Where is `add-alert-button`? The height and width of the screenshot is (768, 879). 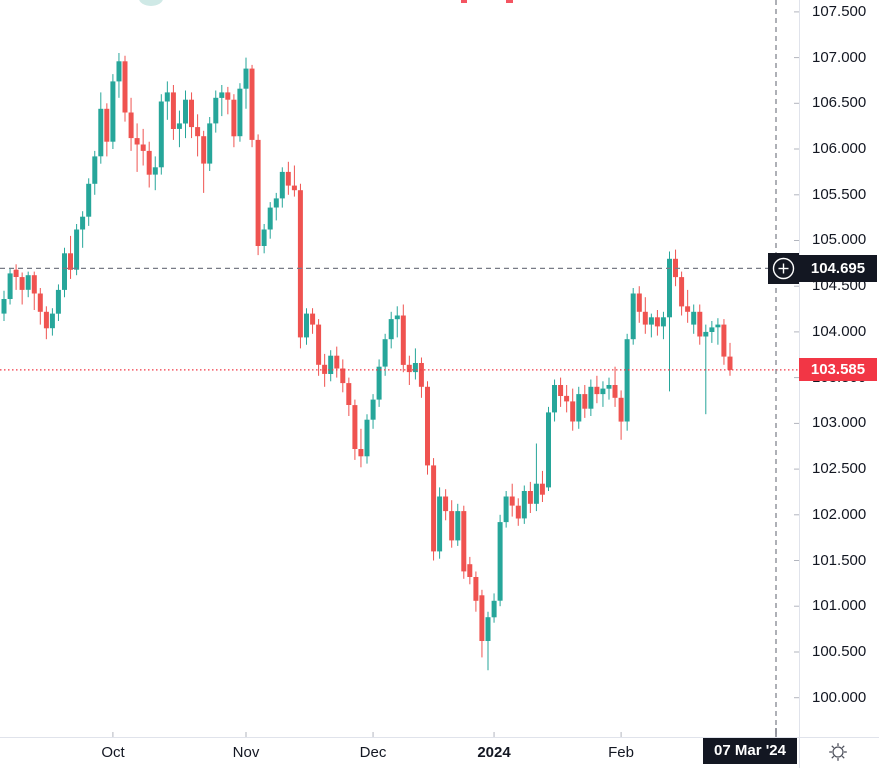 add-alert-button is located at coordinates (783, 268).